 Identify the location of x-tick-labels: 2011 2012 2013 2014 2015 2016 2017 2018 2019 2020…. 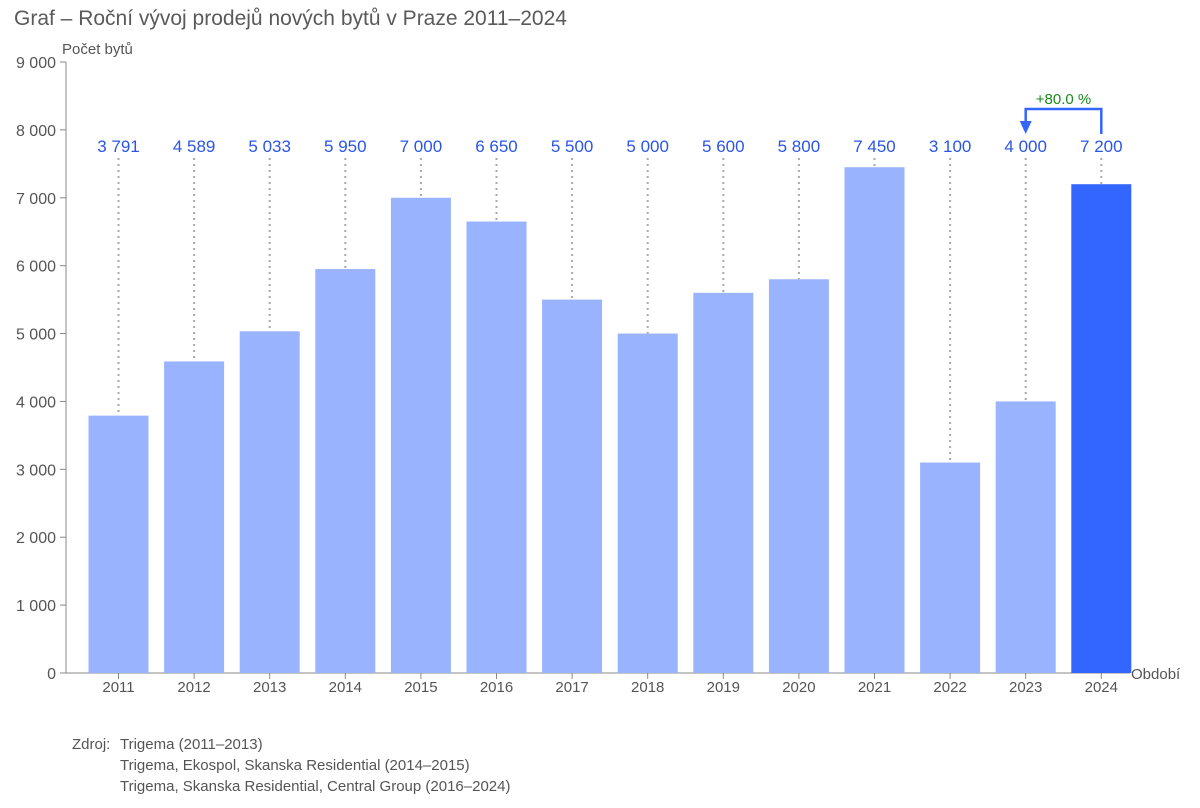
(610, 687).